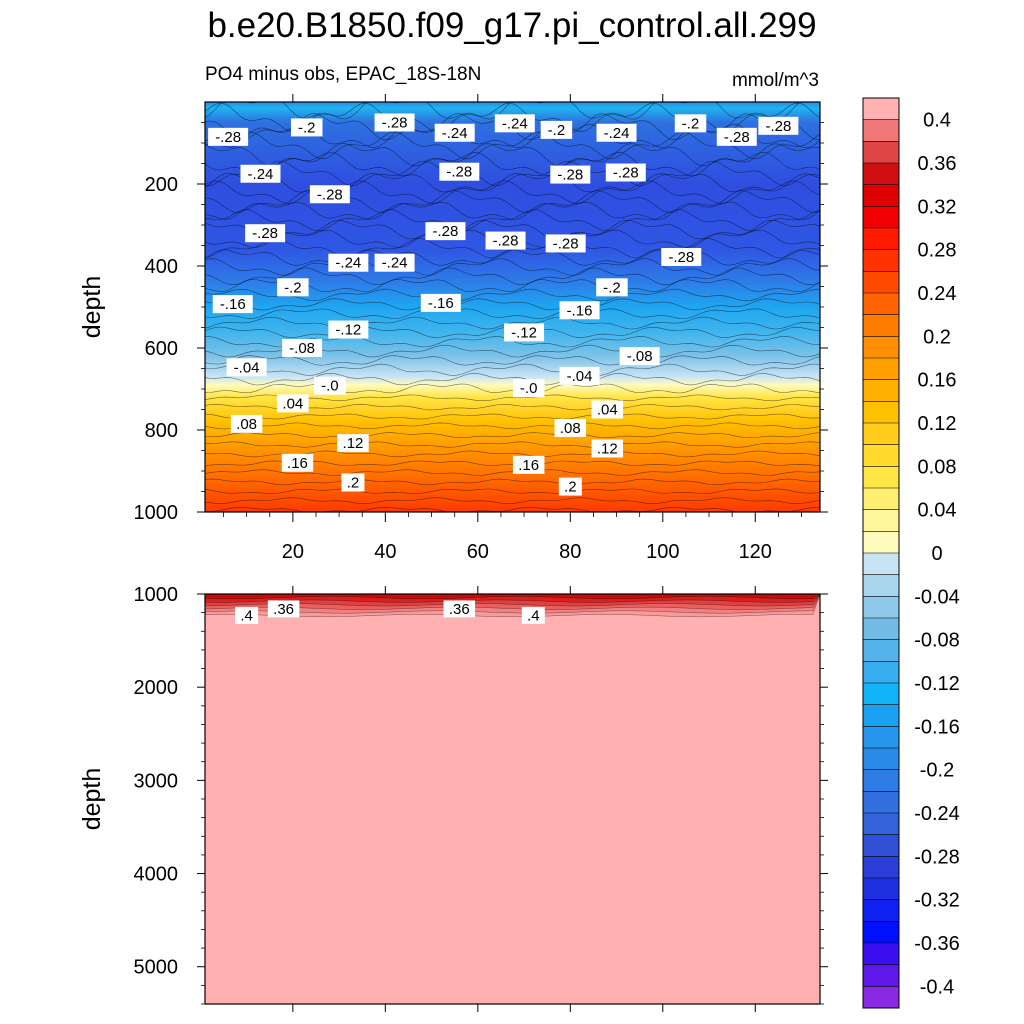  What do you see at coordinates (246, 424) in the screenshot?
I see `contour-label-text: .08` at bounding box center [246, 424].